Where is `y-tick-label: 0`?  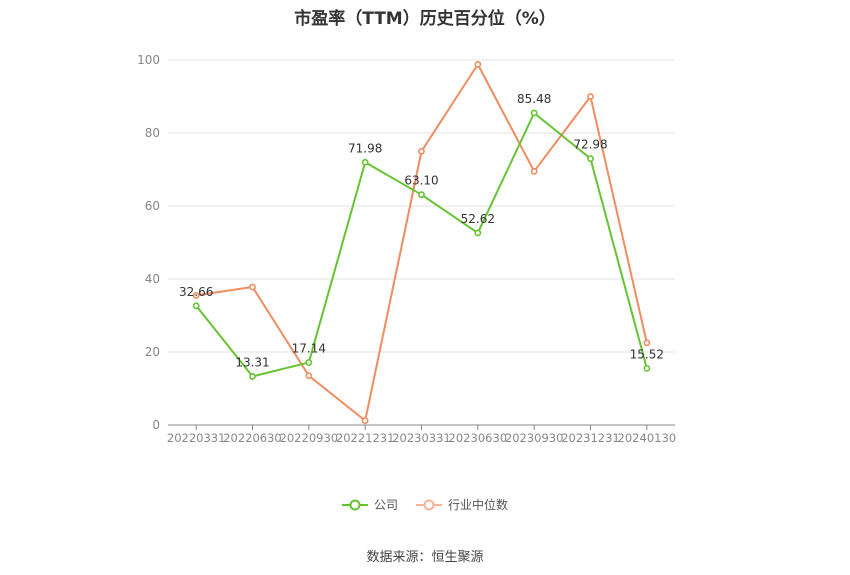
y-tick-label: 0 is located at coordinates (156, 425).